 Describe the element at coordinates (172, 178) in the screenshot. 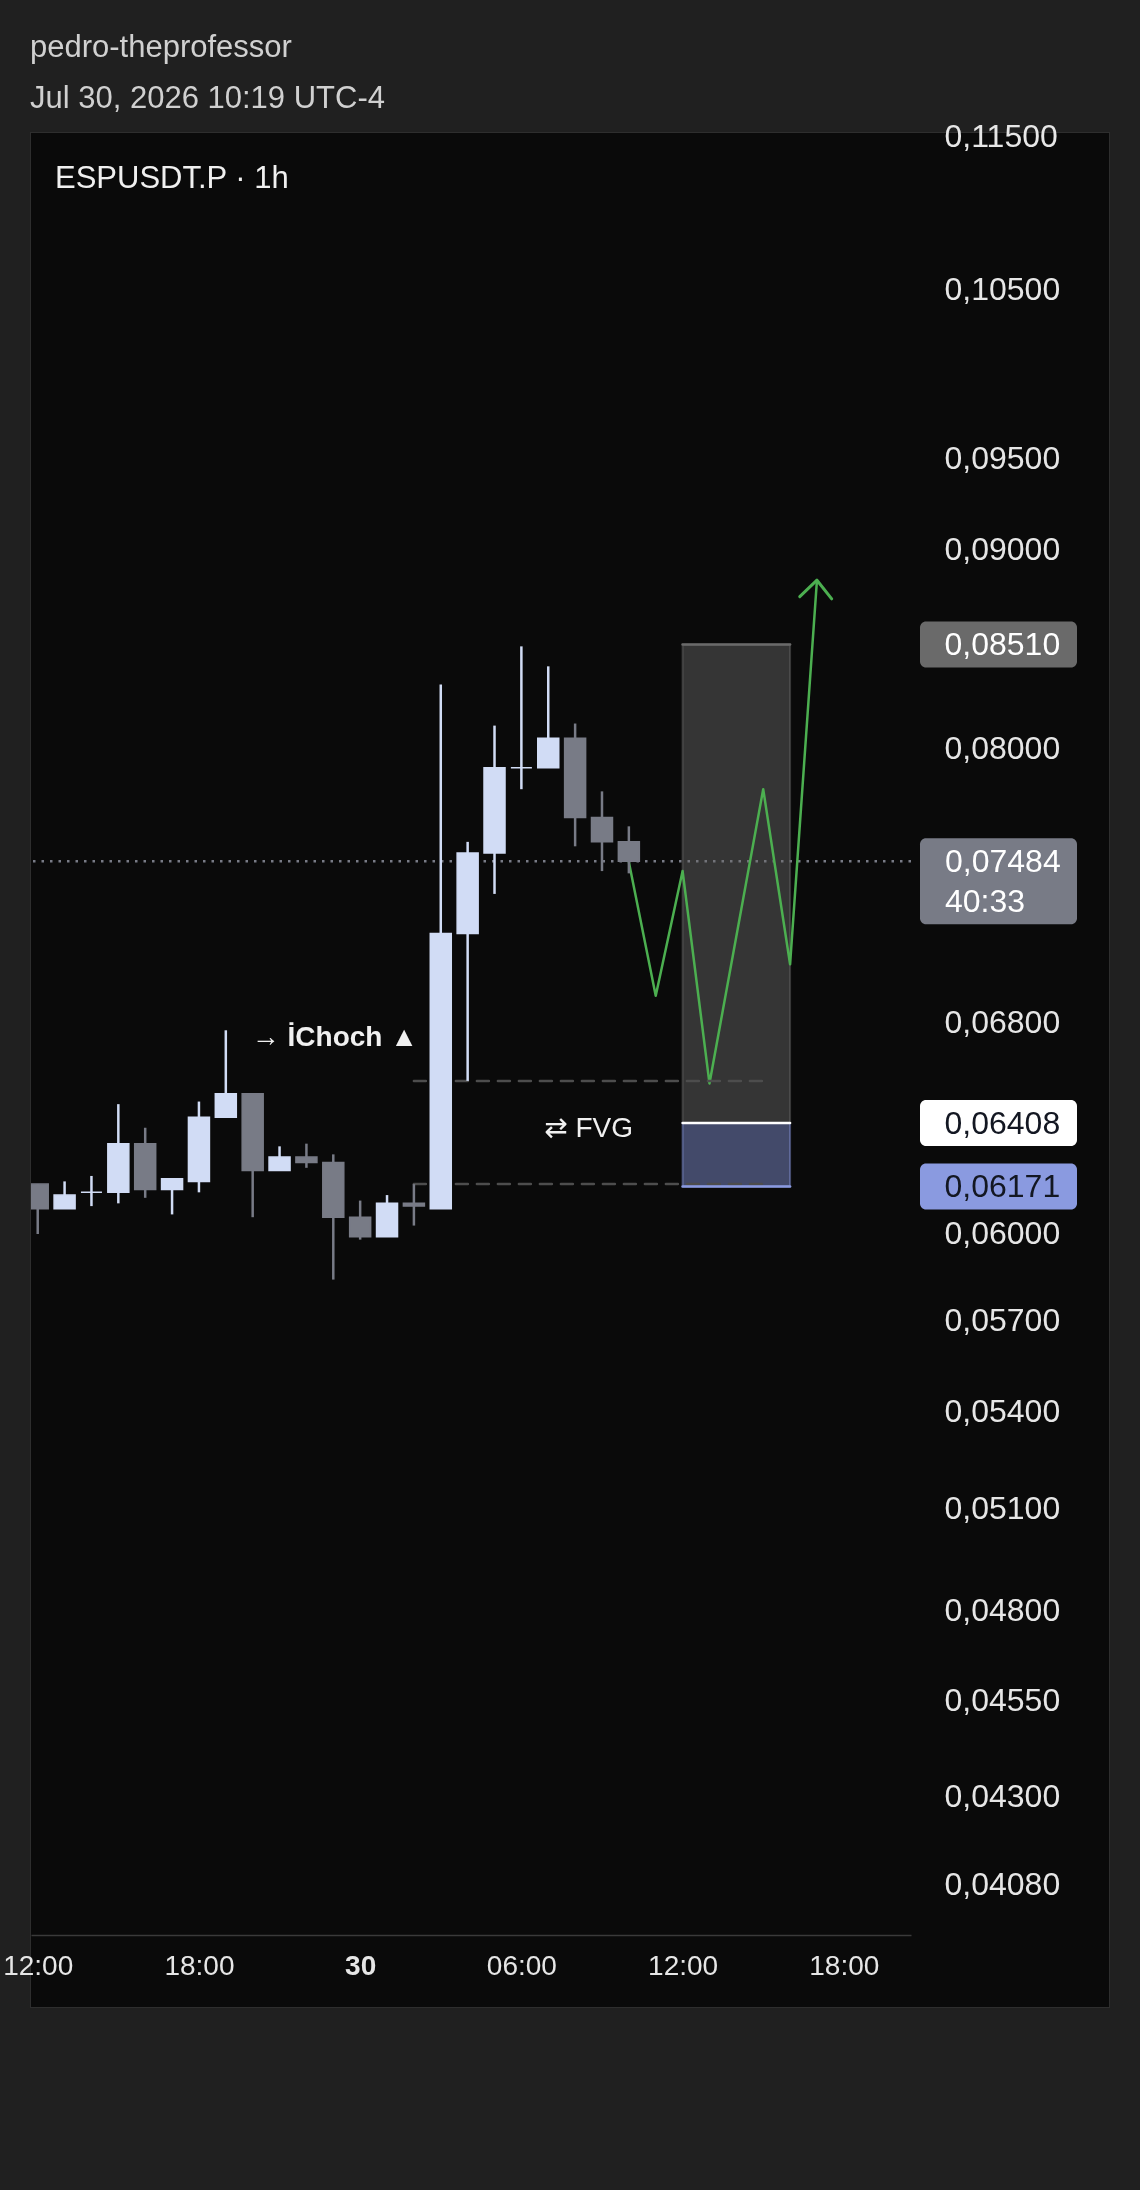

I see `text: ESPUSDT.P · 1h` at that location.